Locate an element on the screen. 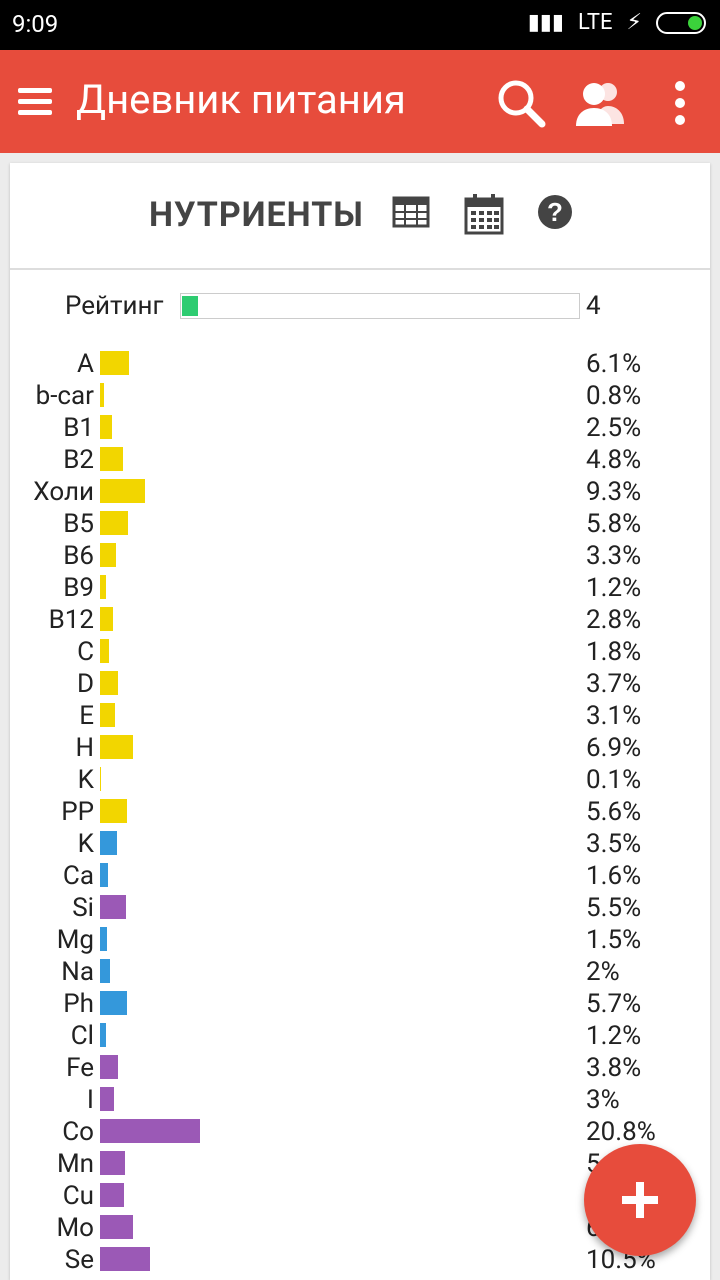  nutrient-name: E is located at coordinates (86, 716).